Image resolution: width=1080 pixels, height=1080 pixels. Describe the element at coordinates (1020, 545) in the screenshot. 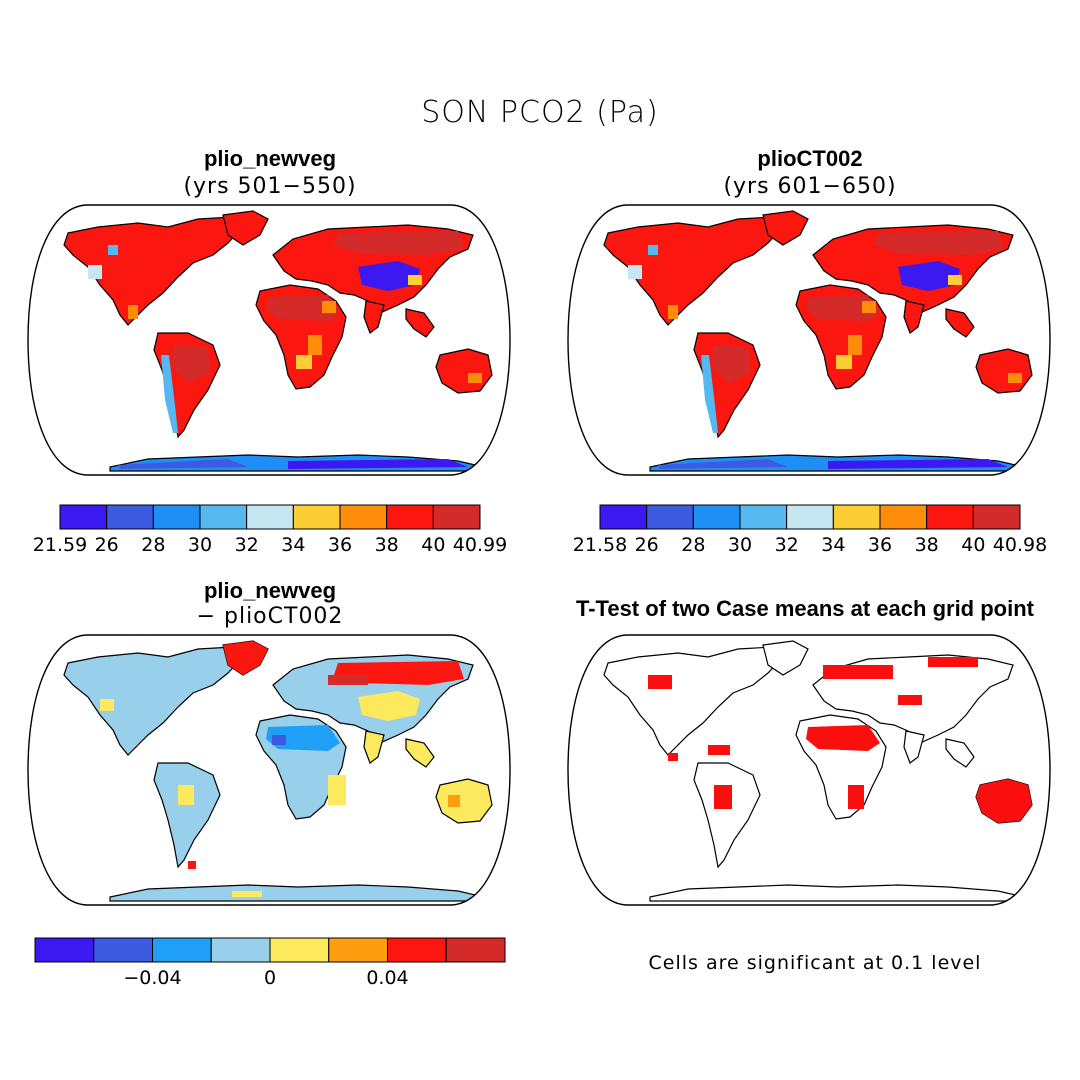

I see `colorbar-tick-label: 40.98` at that location.